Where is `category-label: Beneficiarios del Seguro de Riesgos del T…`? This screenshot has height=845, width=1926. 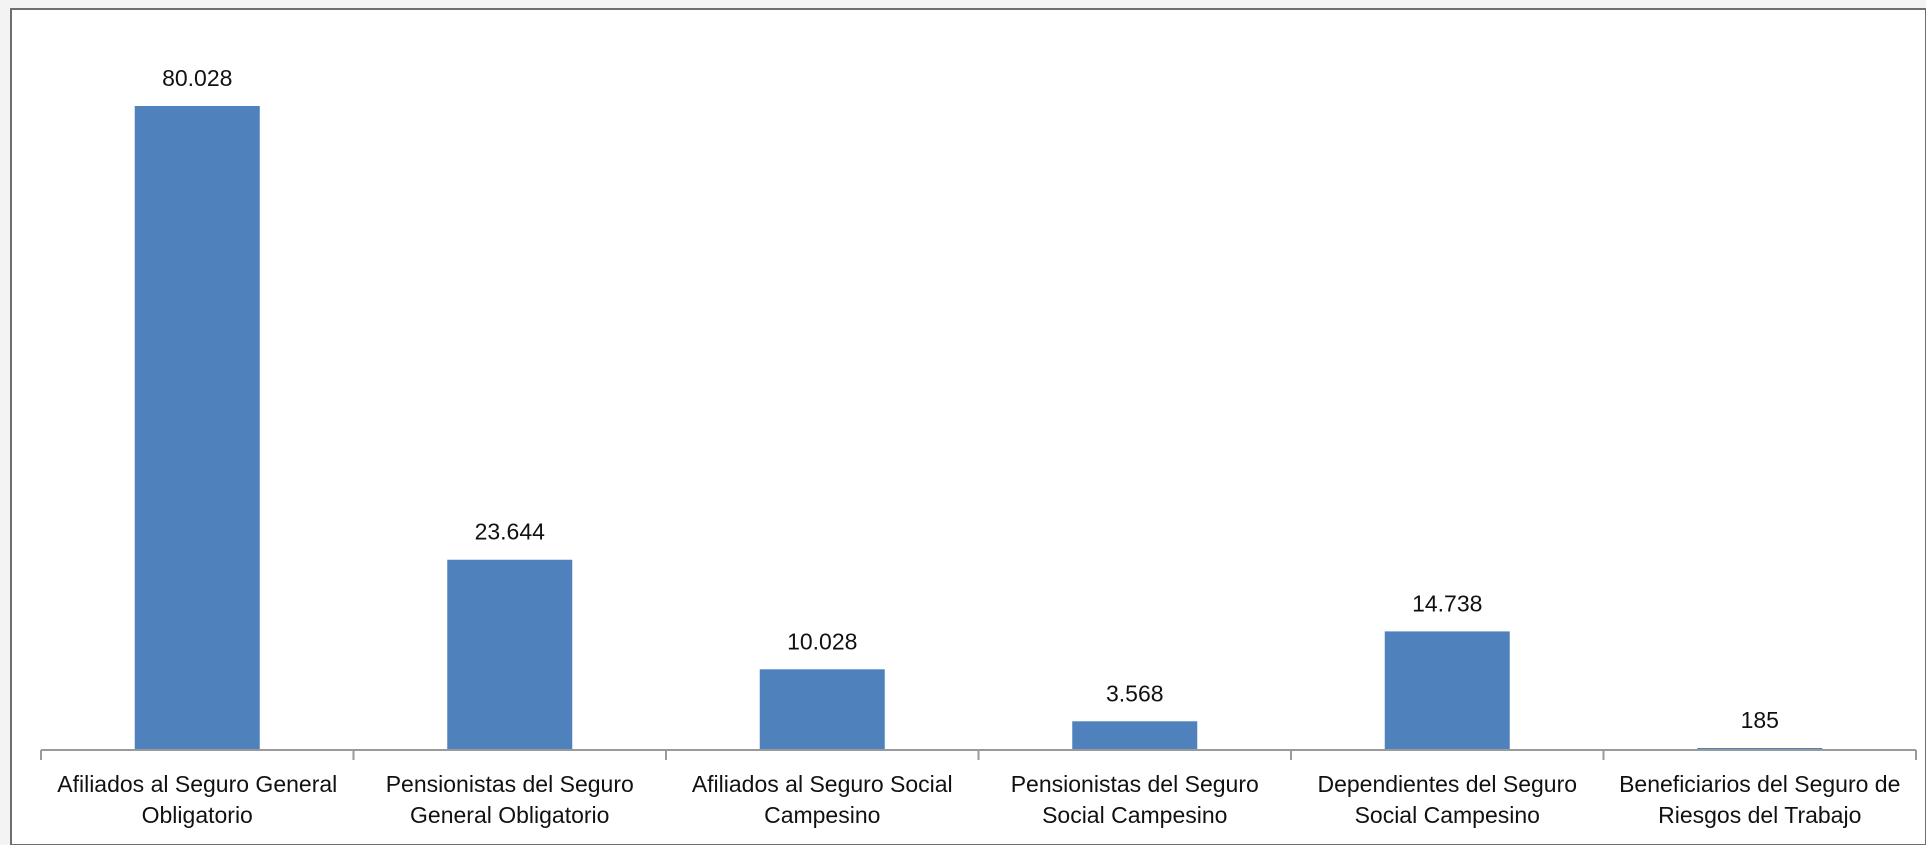
category-label: Beneficiarios del Seguro de Riesgos del T… is located at coordinates (1759, 799).